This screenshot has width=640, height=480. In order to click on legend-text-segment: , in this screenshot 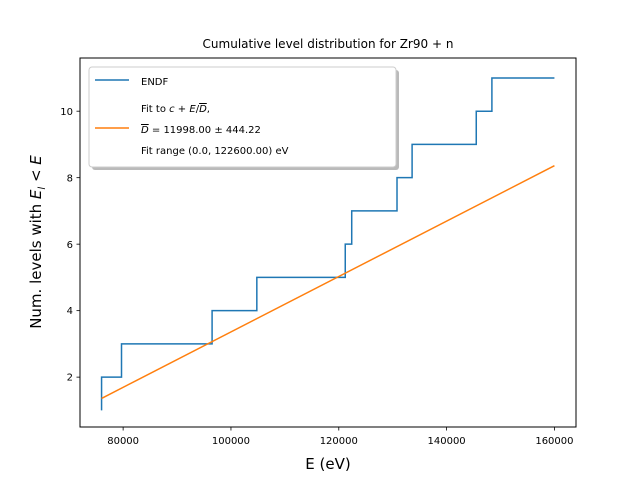, I will do `click(208, 109)`.